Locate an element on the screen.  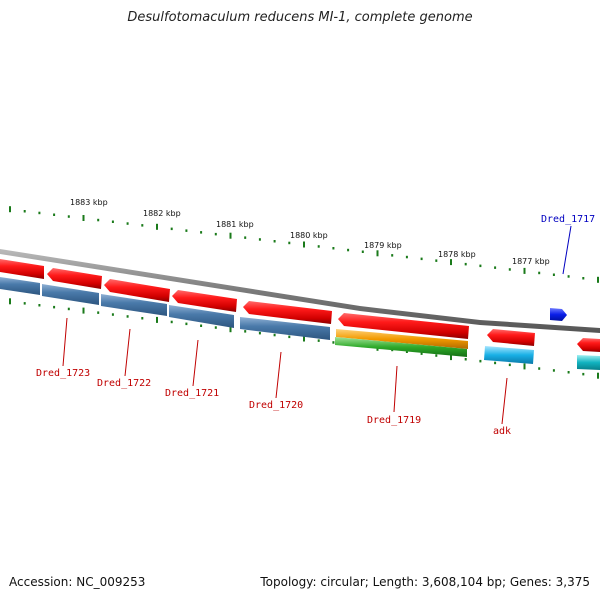
cyan-track-segment is located at coordinates (509, 355).